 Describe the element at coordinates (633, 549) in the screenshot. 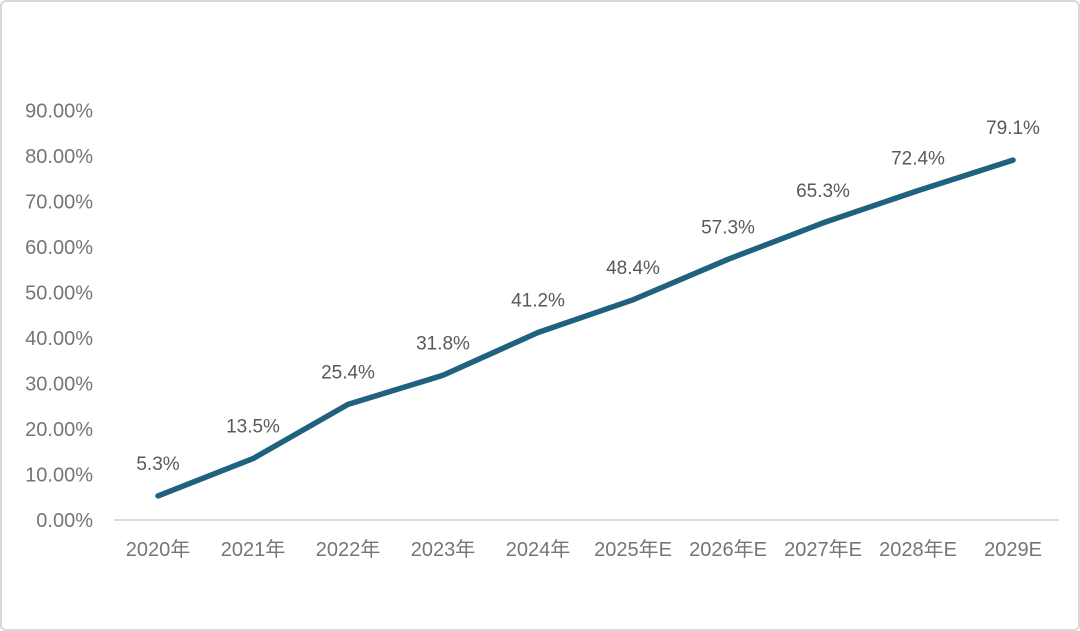

I see `x-axis-label: 2025年E` at that location.